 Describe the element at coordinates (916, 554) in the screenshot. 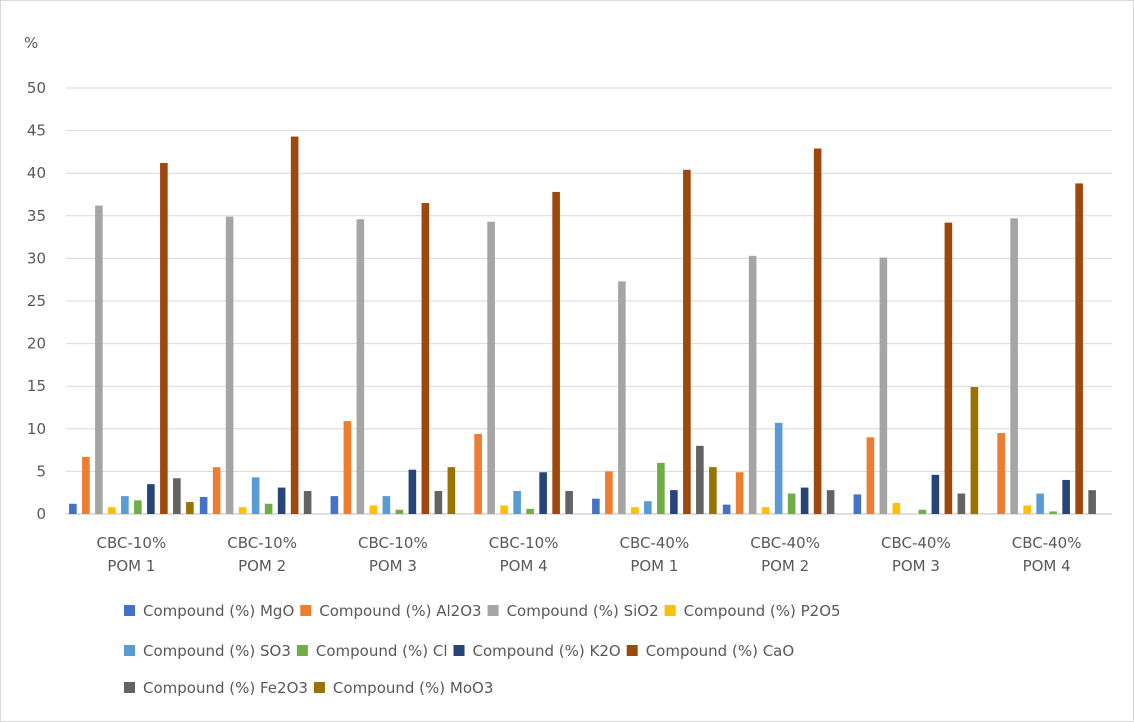

I see `category-label: CBC-40% POM 3` at that location.